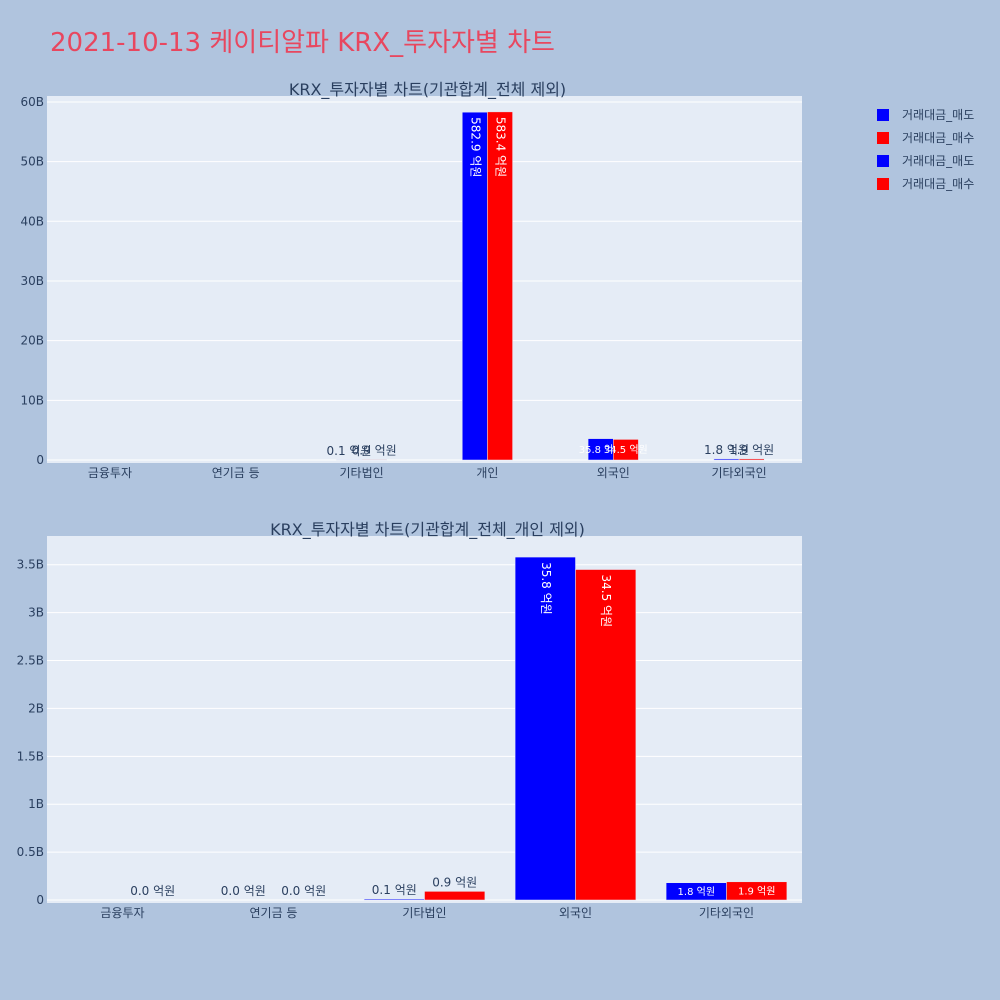  I want to click on y-tick-label: 50B, so click(32, 162).